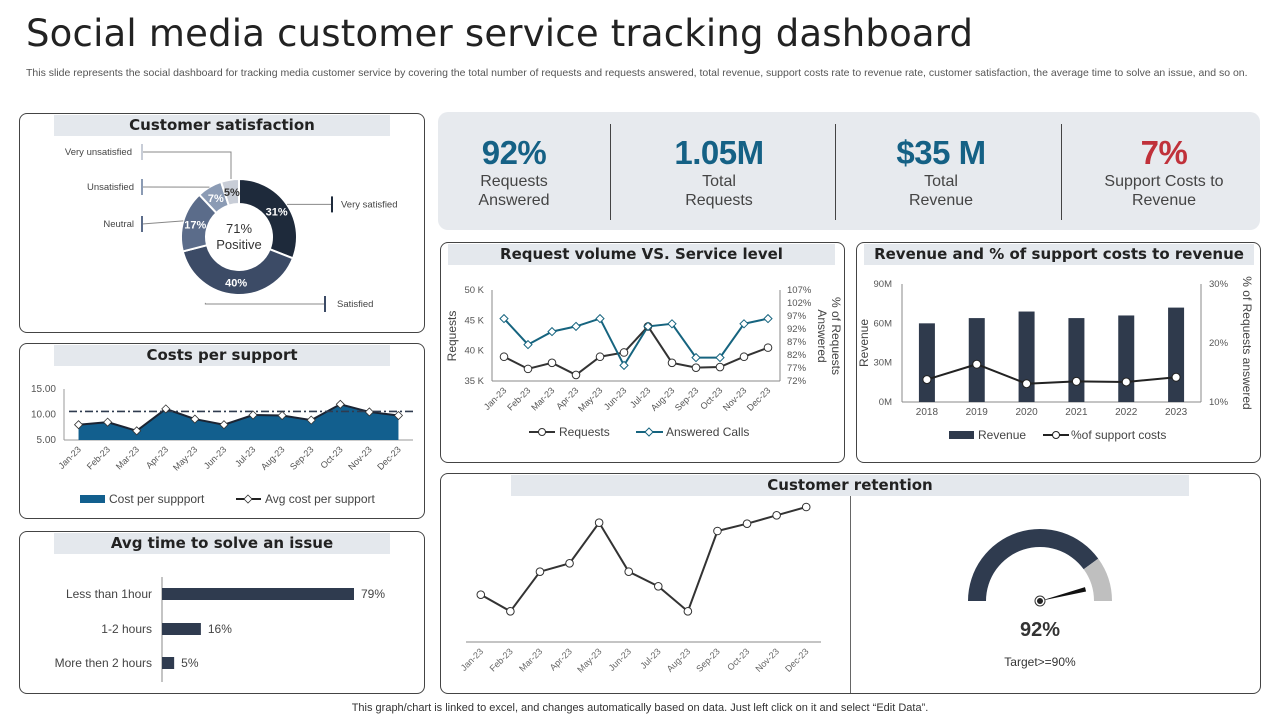 This screenshot has height=720, width=1280. I want to click on y-axis-title: Requests, so click(452, 336).